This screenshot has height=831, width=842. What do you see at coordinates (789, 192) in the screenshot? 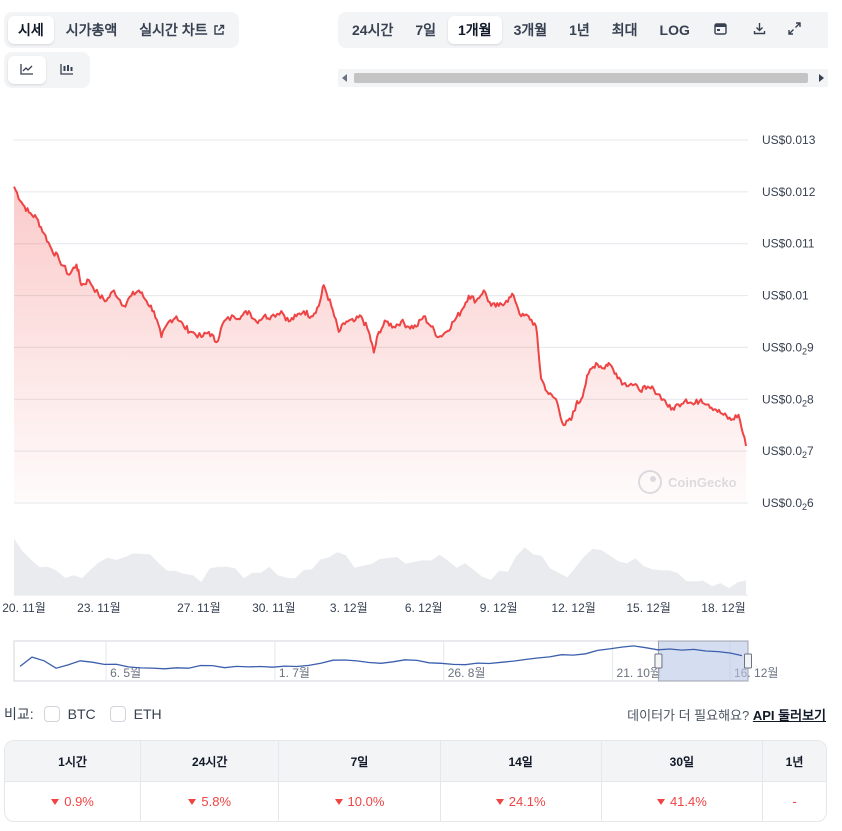
I see `y-tick-label: US$0.012` at bounding box center [789, 192].